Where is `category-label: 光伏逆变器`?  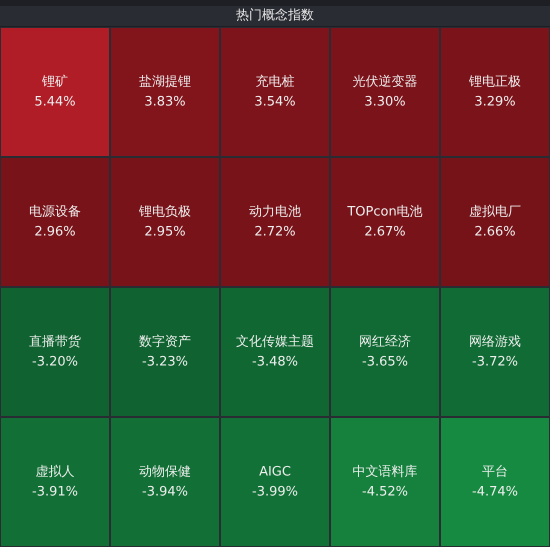
category-label: 光伏逆变器 is located at coordinates (385, 82).